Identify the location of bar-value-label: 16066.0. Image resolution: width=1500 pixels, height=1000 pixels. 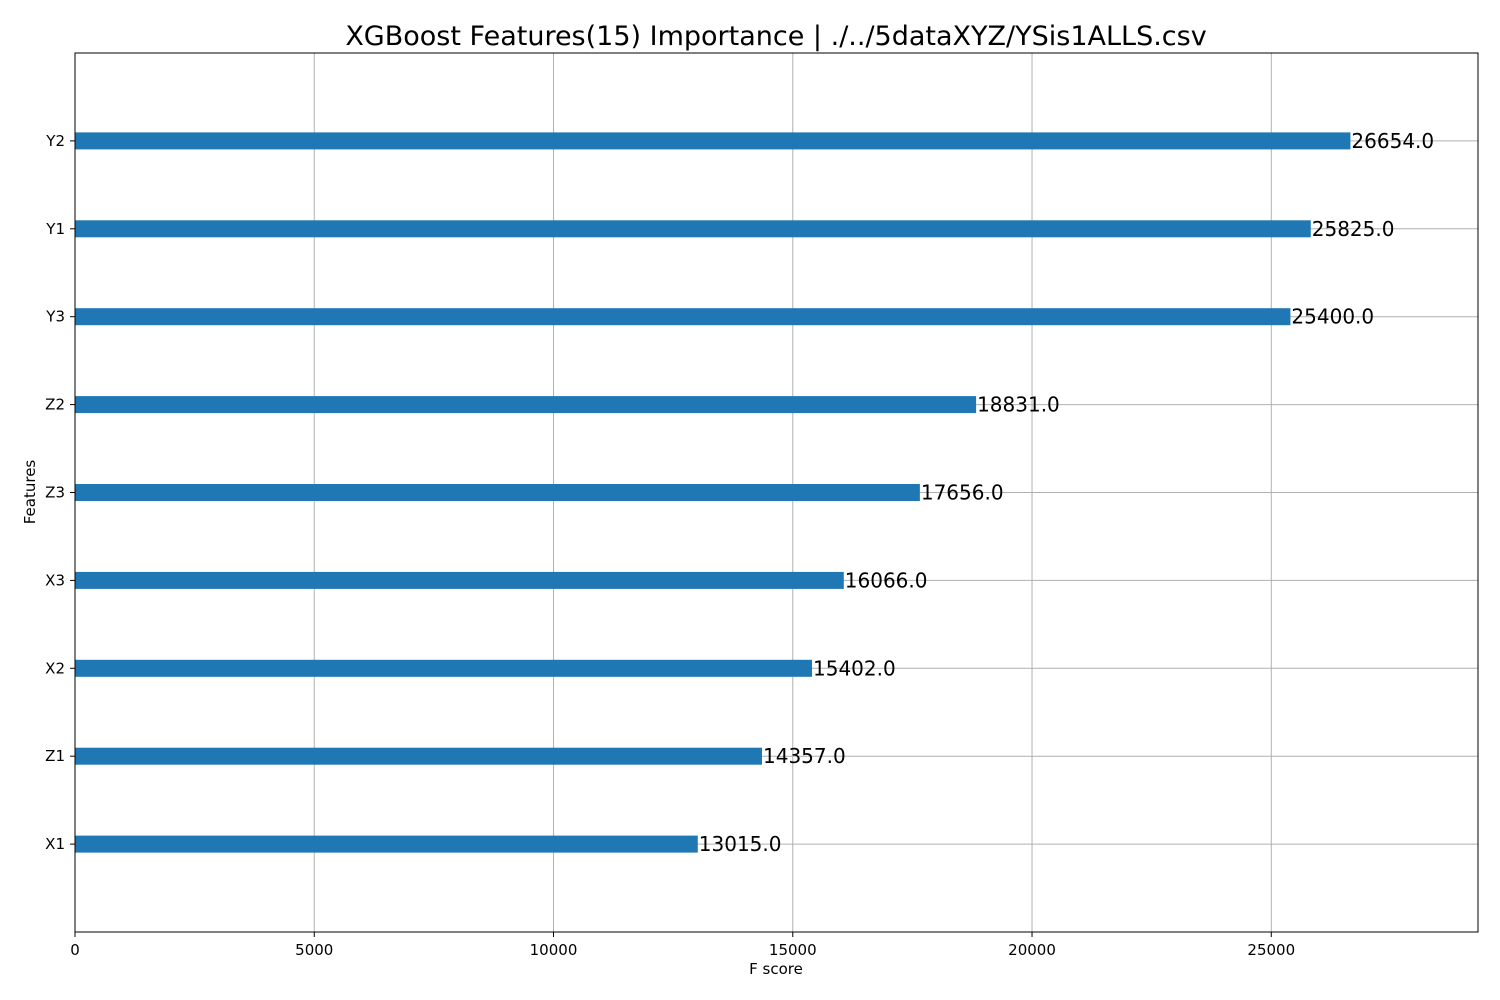
(886, 580).